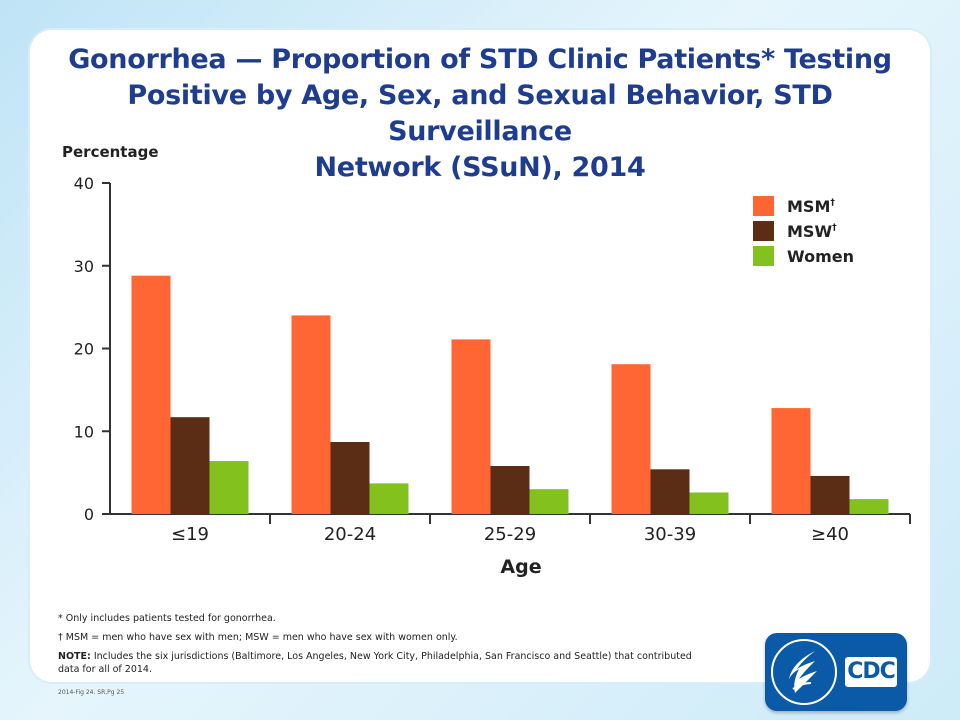 This screenshot has width=960, height=720. I want to click on y-tick-label: 20, so click(84, 349).